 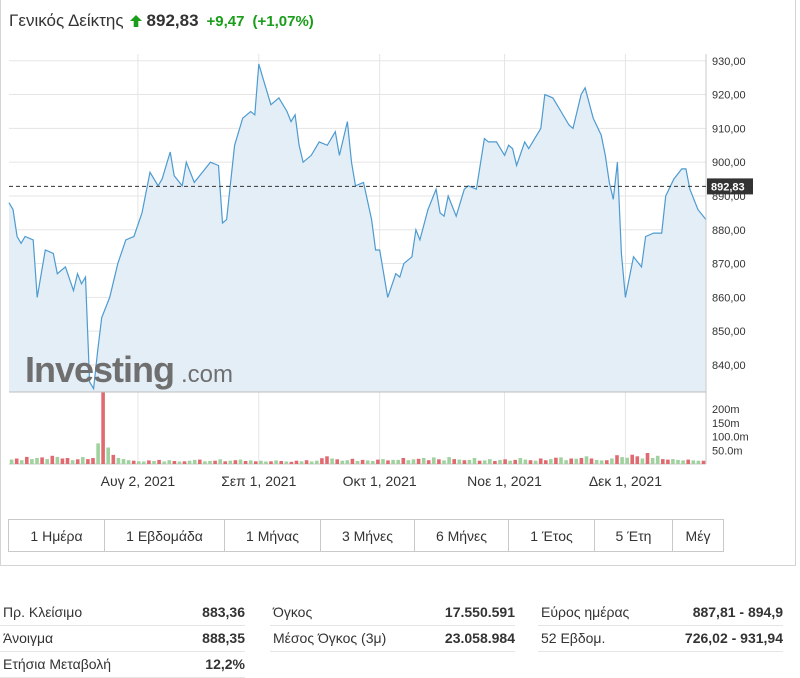 I want to click on tab-range-0: 1 Ημέρα, so click(x=57, y=535).